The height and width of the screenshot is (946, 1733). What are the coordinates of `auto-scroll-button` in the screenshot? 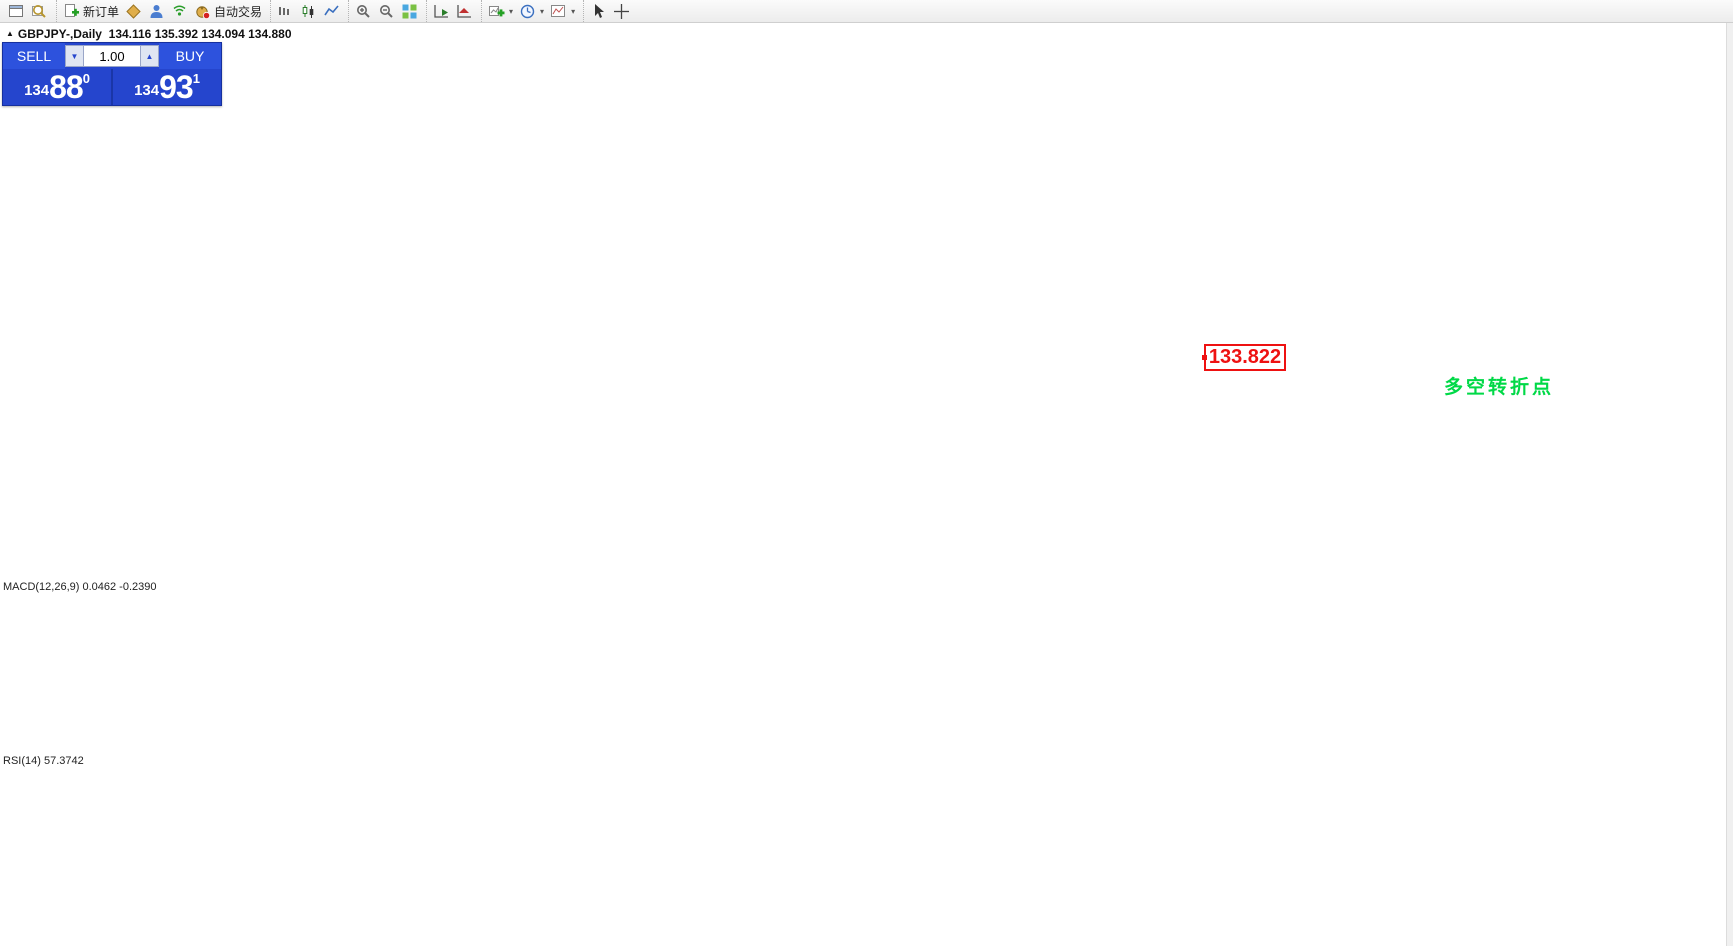 It's located at (441, 11).